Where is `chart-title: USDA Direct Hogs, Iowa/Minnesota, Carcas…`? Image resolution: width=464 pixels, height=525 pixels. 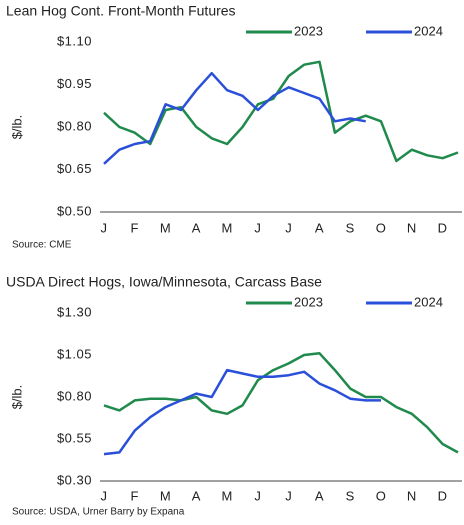 chart-title: USDA Direct Hogs, Iowa/Minnesota, Carcas… is located at coordinates (164, 282).